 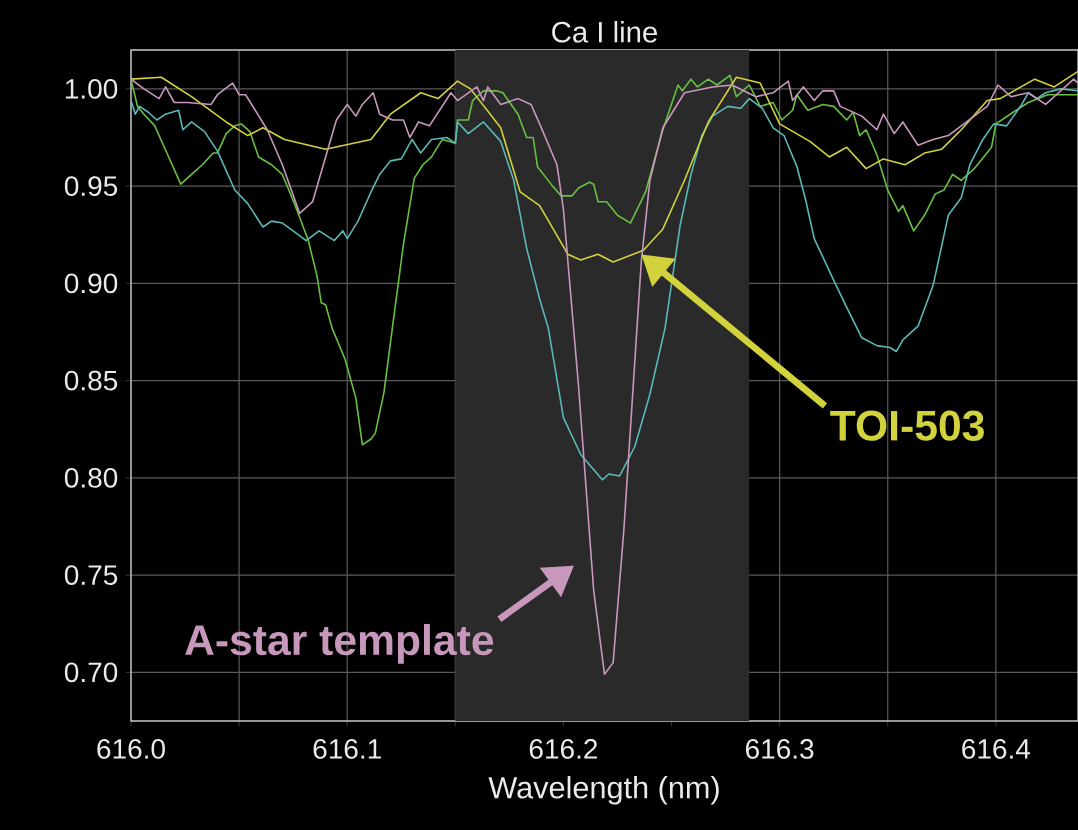 I want to click on x-axis-title: Wavelength (nm), so click(x=603, y=790).